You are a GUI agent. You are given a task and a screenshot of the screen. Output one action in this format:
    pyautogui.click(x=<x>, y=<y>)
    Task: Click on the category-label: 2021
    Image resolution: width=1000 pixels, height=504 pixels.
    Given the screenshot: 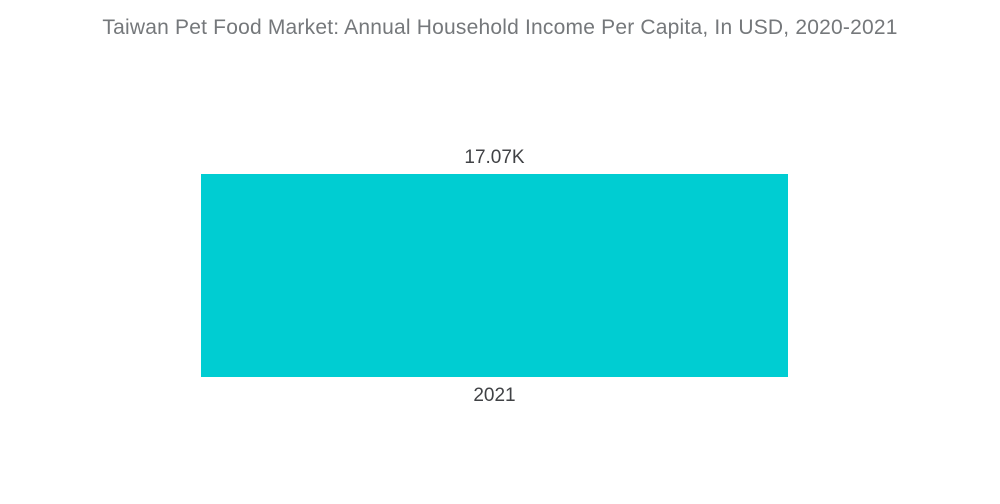 What is the action you would take?
    pyautogui.click(x=494, y=395)
    